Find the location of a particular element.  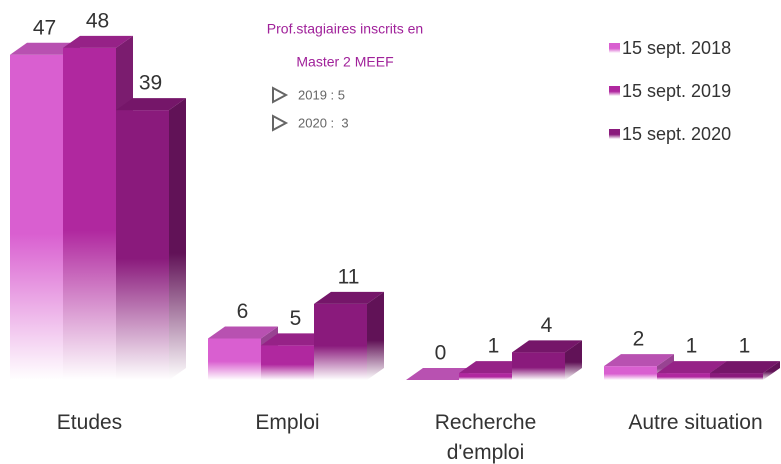

data-label: 39 is located at coordinates (150, 83).